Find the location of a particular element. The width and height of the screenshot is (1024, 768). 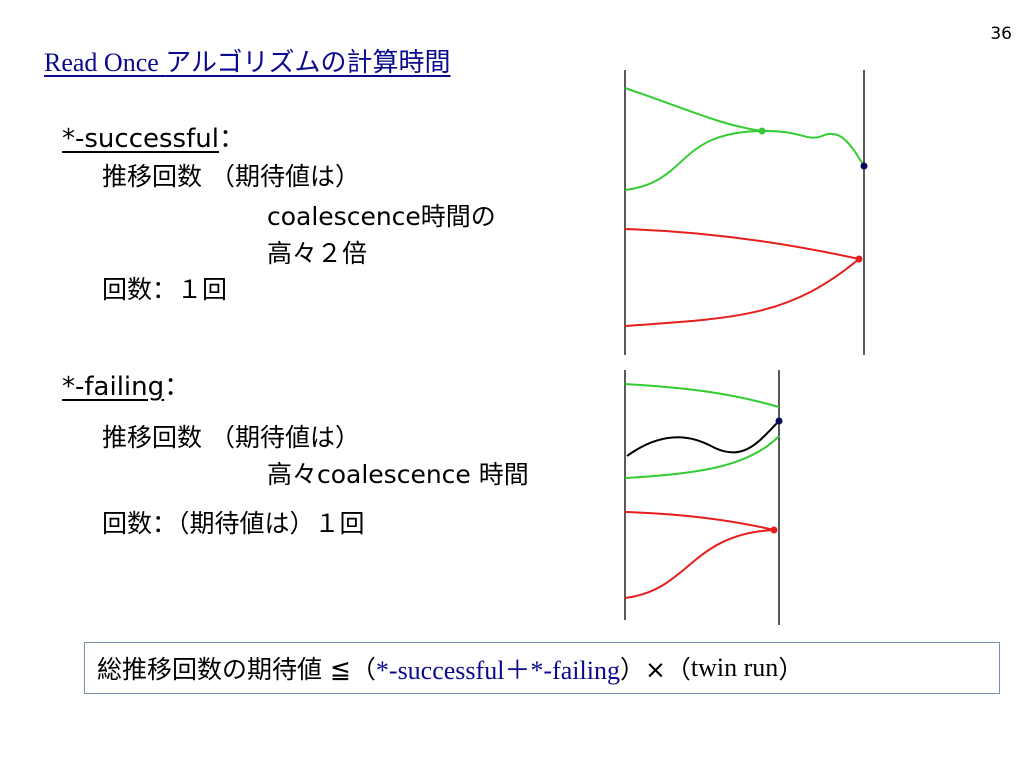

summary-prefix: 総推移回数の期待値 ≦（ is located at coordinates (236, 669).